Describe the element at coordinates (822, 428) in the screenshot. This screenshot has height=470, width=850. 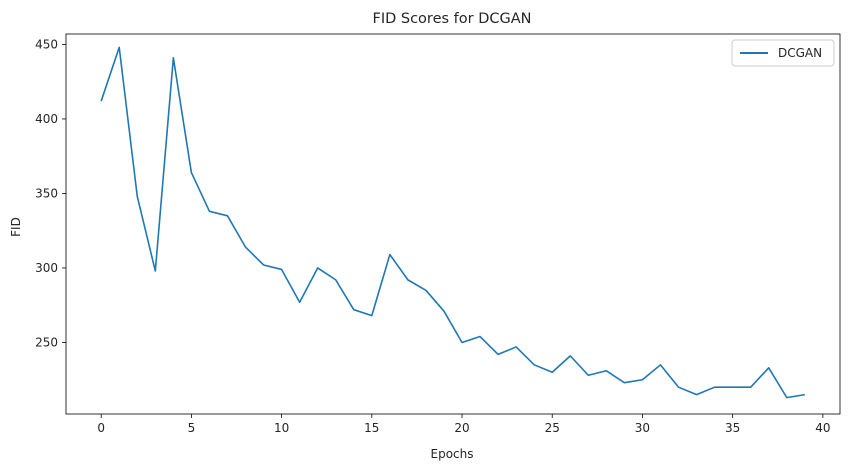
I see `x-tick-label: 40` at that location.